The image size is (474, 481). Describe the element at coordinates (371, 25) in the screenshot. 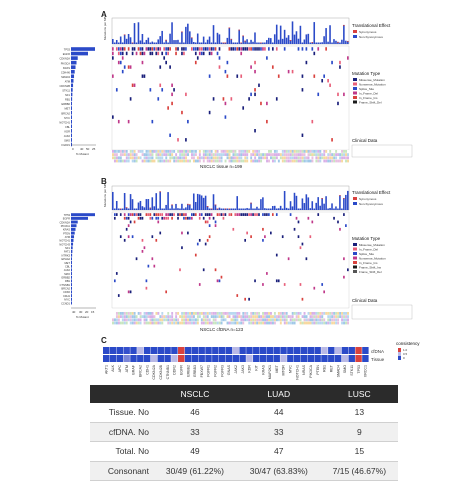

I see `a-effect-legend-title: Translational Effect` at that location.